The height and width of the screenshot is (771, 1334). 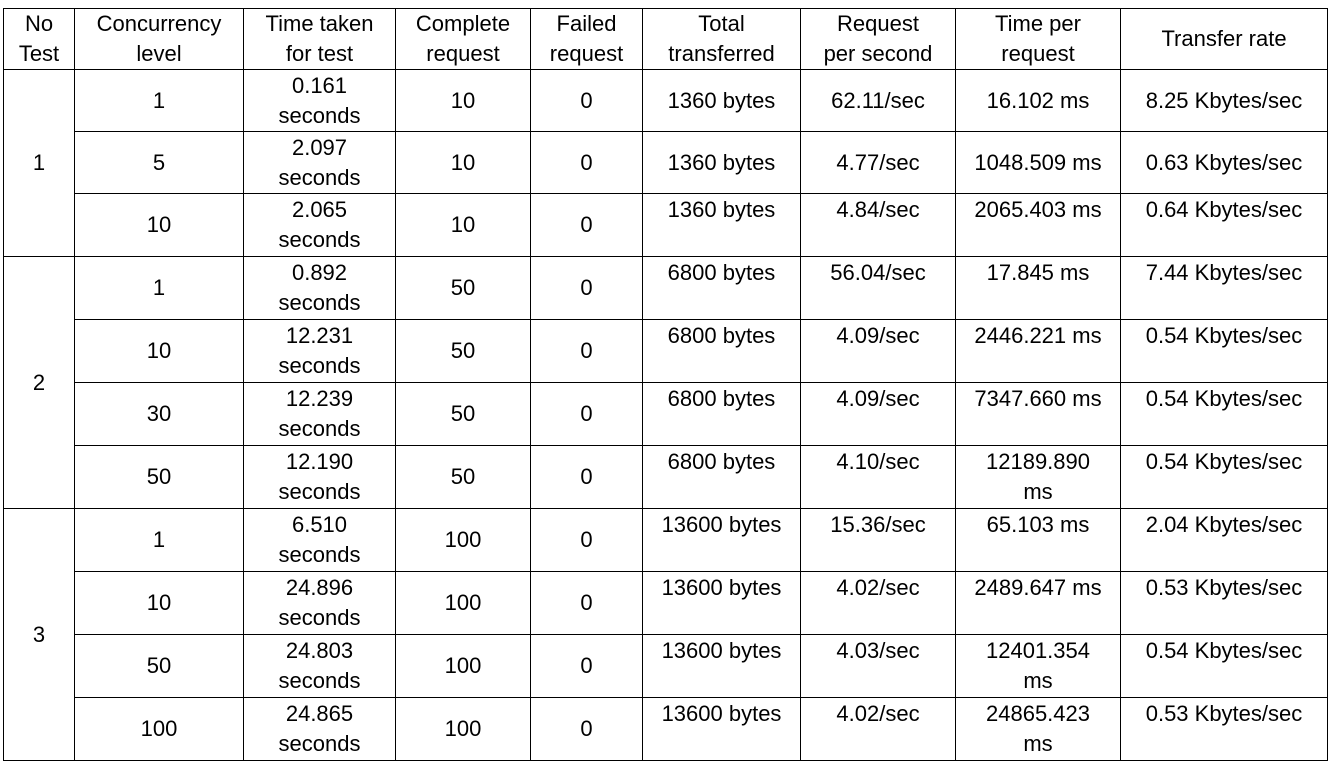 I want to click on cell-concurrency: 30, so click(x=159, y=414).